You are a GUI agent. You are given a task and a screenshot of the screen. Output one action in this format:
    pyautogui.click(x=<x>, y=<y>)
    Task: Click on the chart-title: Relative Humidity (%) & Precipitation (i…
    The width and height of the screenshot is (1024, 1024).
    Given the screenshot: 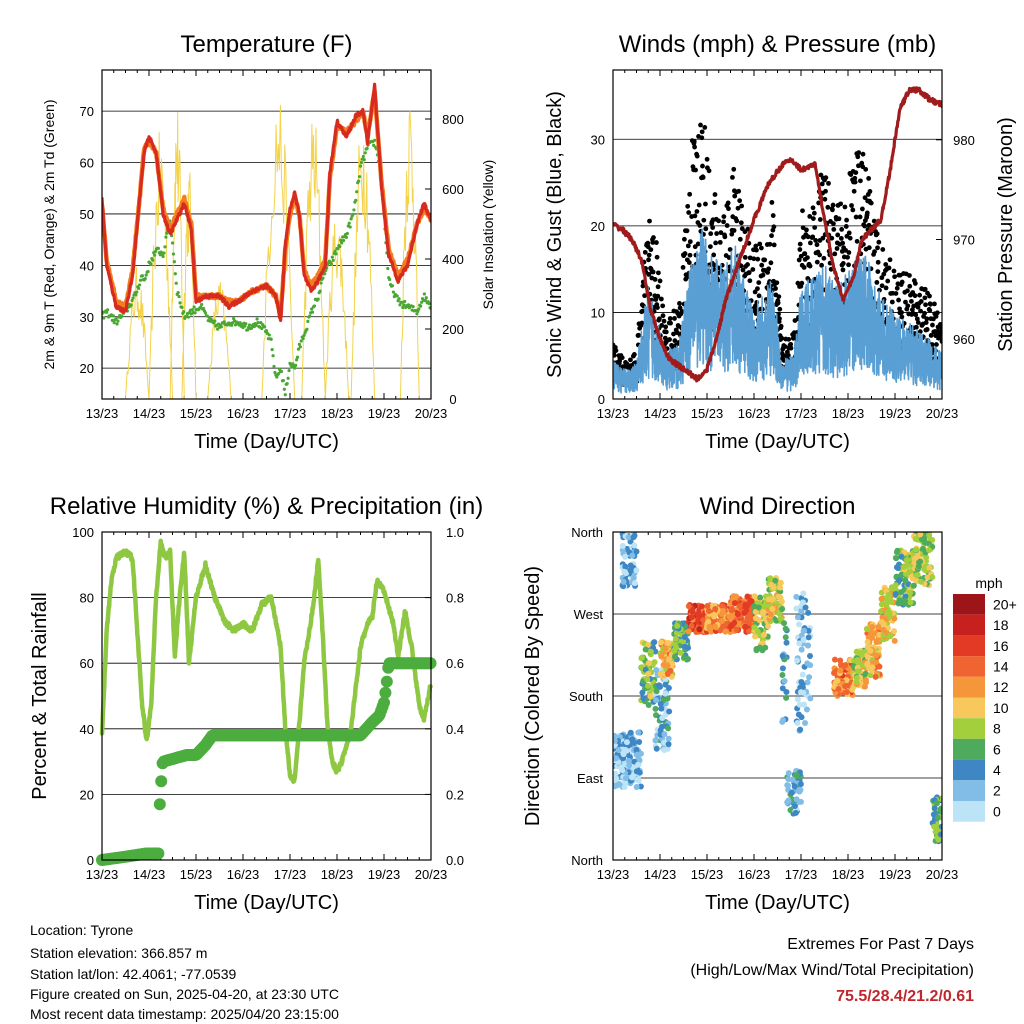 What is the action you would take?
    pyautogui.click(x=266, y=506)
    